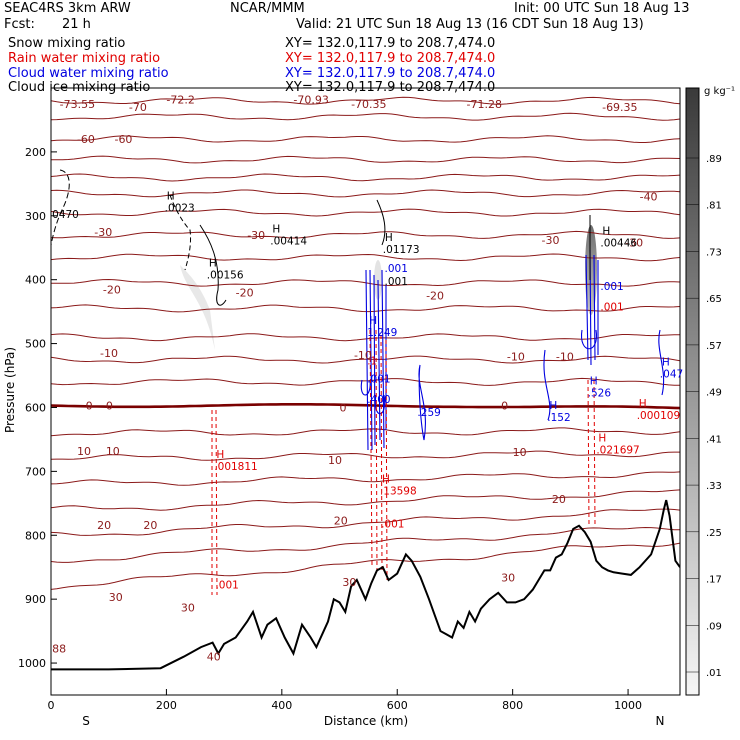 The height and width of the screenshot is (740, 740). Describe the element at coordinates (617, 451) in the screenshot. I see `max-value-label: .021697` at that location.